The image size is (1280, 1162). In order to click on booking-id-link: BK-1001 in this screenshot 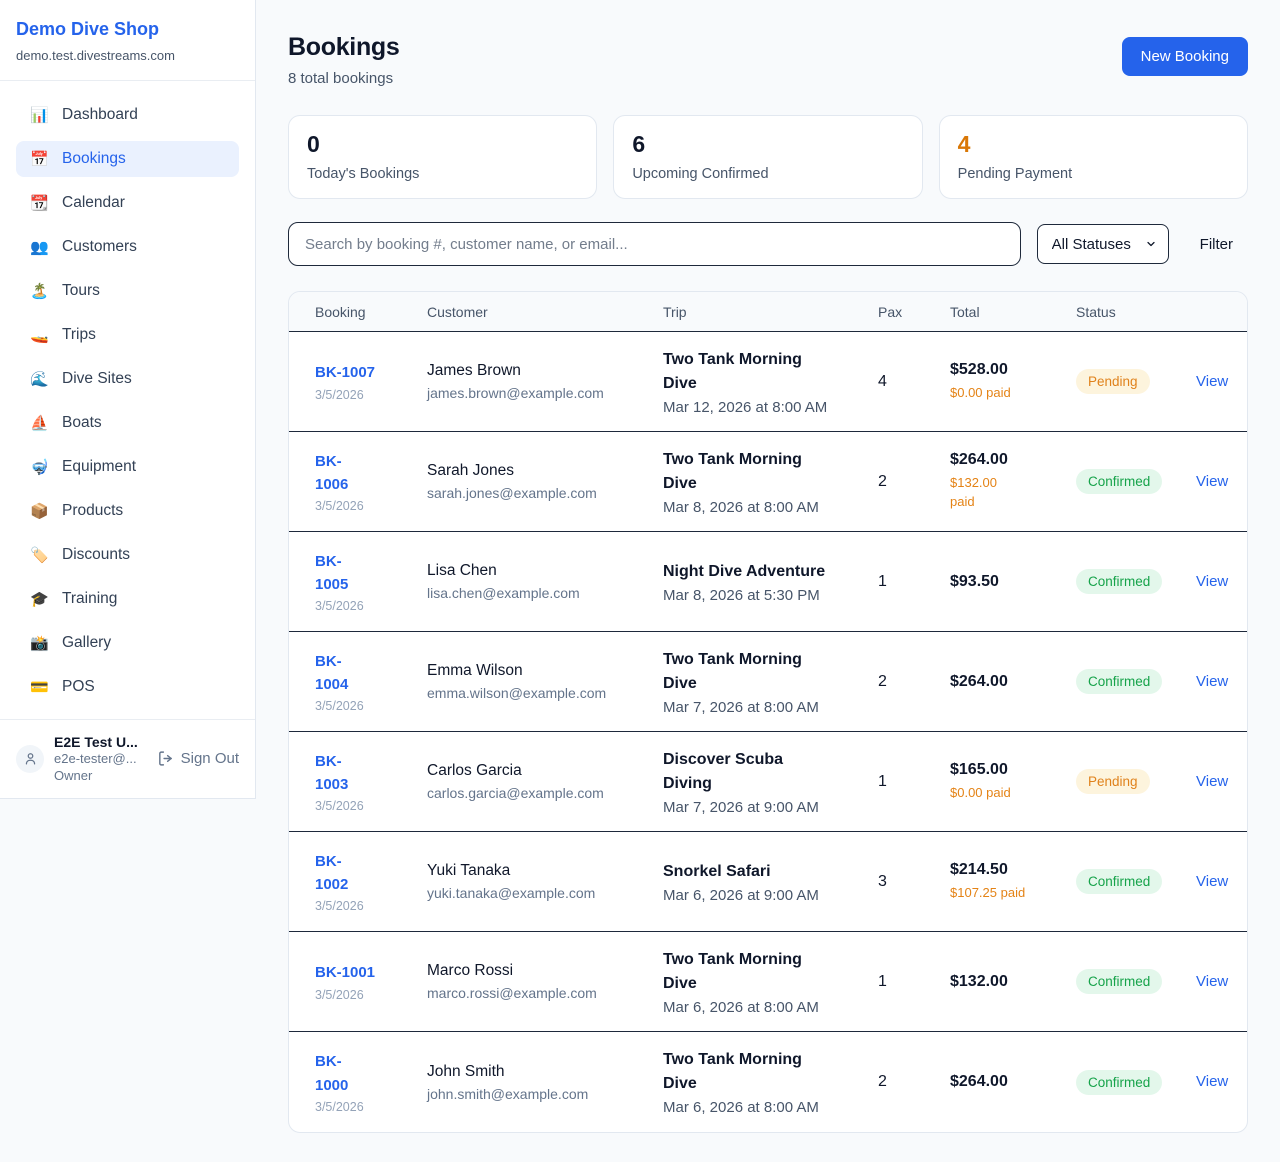, I will do `click(345, 973)`.